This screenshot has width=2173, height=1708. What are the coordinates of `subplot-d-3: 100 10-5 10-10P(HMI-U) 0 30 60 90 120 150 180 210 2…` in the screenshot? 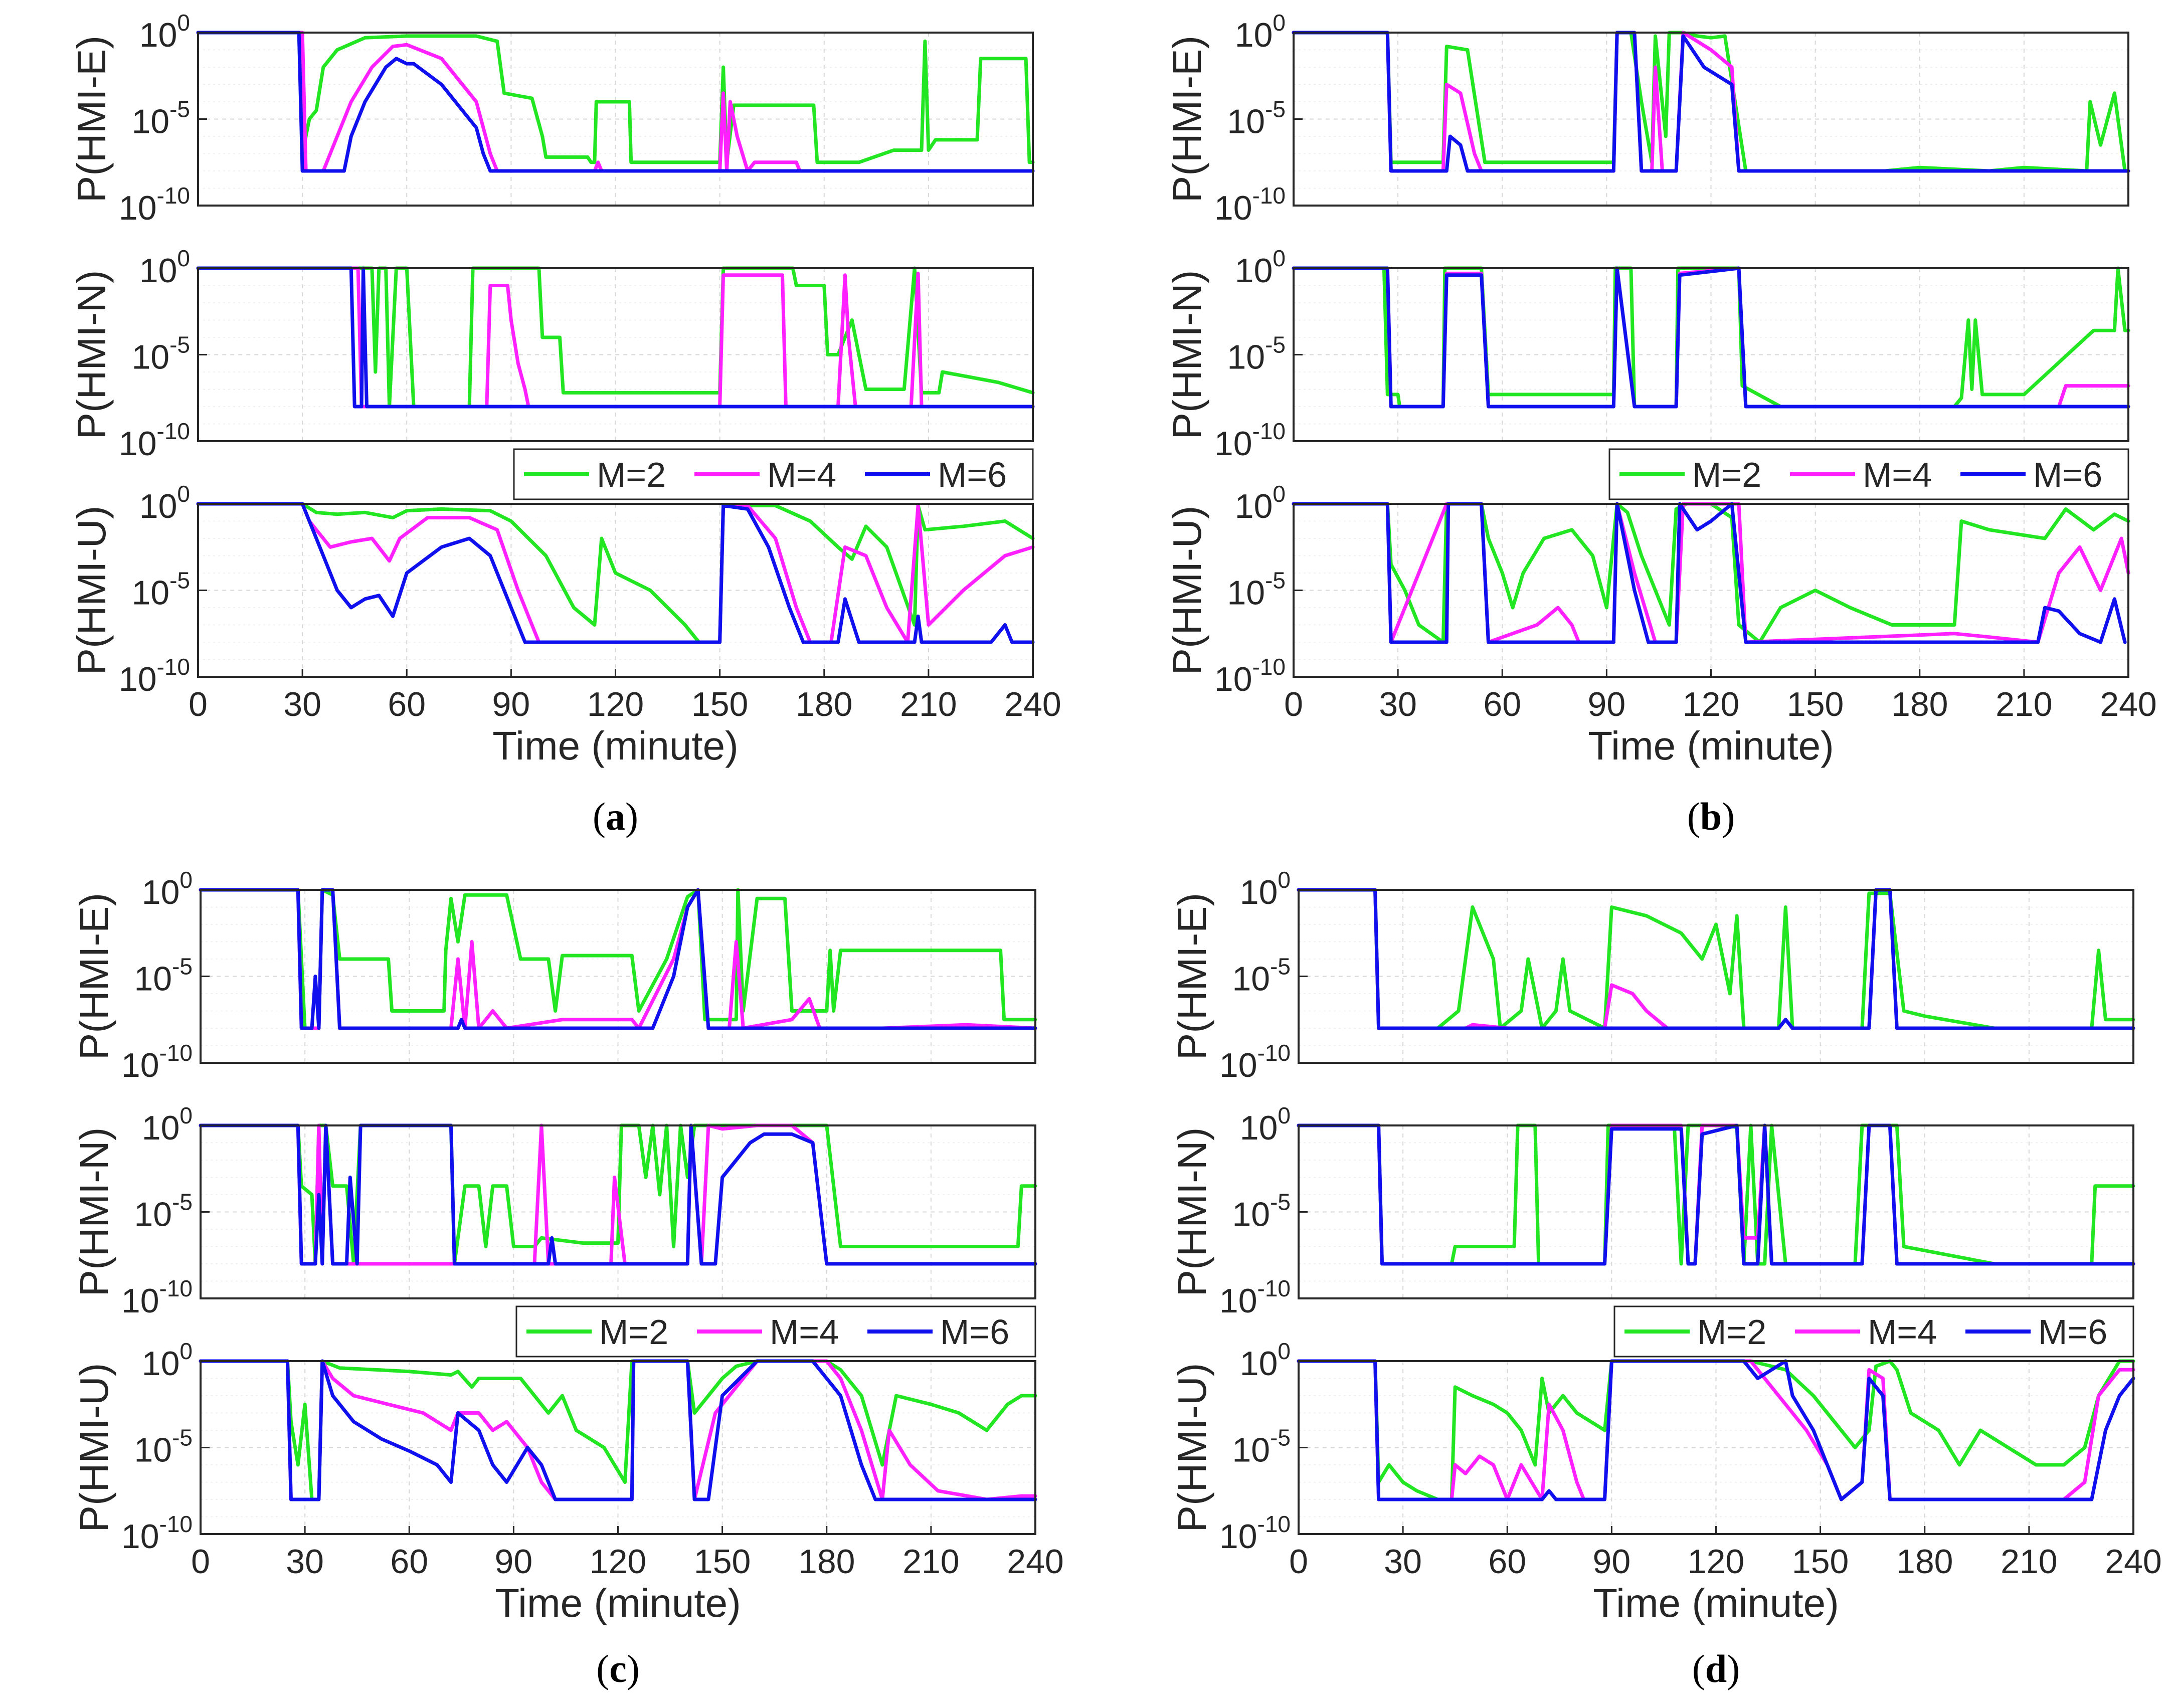 It's located at (1666, 1481).